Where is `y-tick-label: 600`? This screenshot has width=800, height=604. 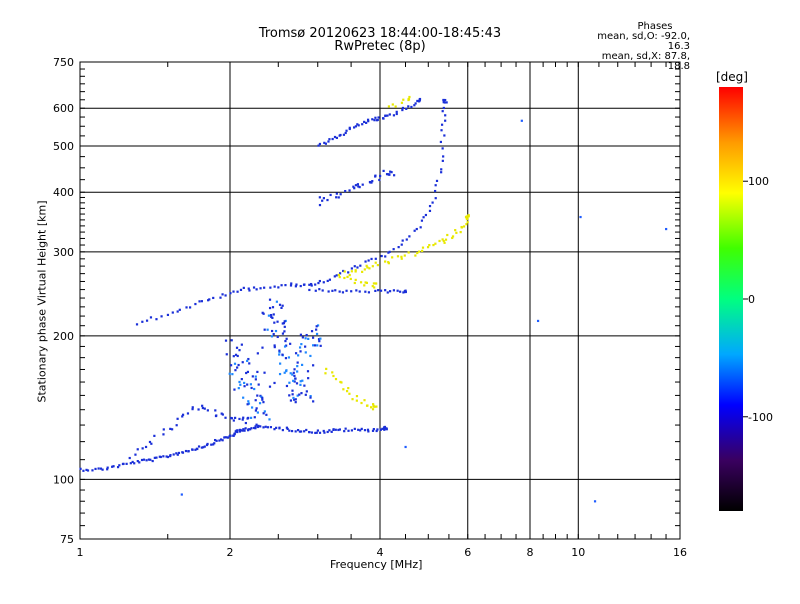 y-tick-label: 600 is located at coordinates (63, 108).